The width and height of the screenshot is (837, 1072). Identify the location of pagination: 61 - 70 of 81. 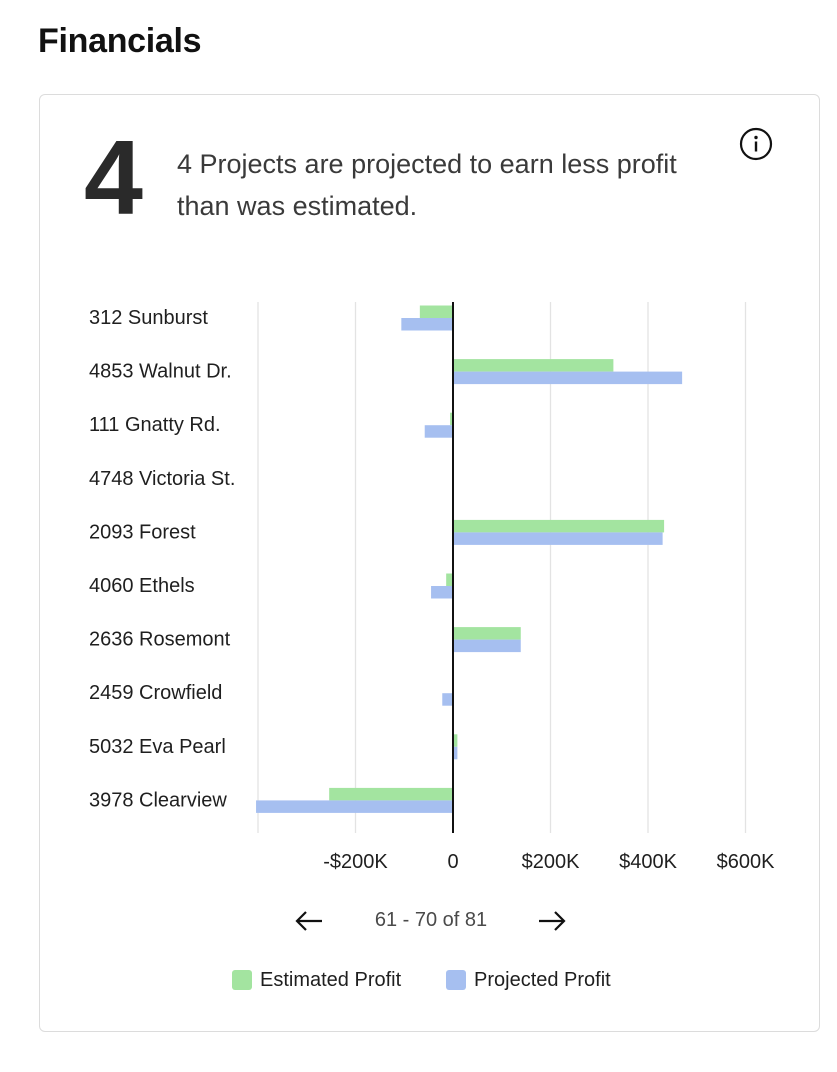
(430, 921).